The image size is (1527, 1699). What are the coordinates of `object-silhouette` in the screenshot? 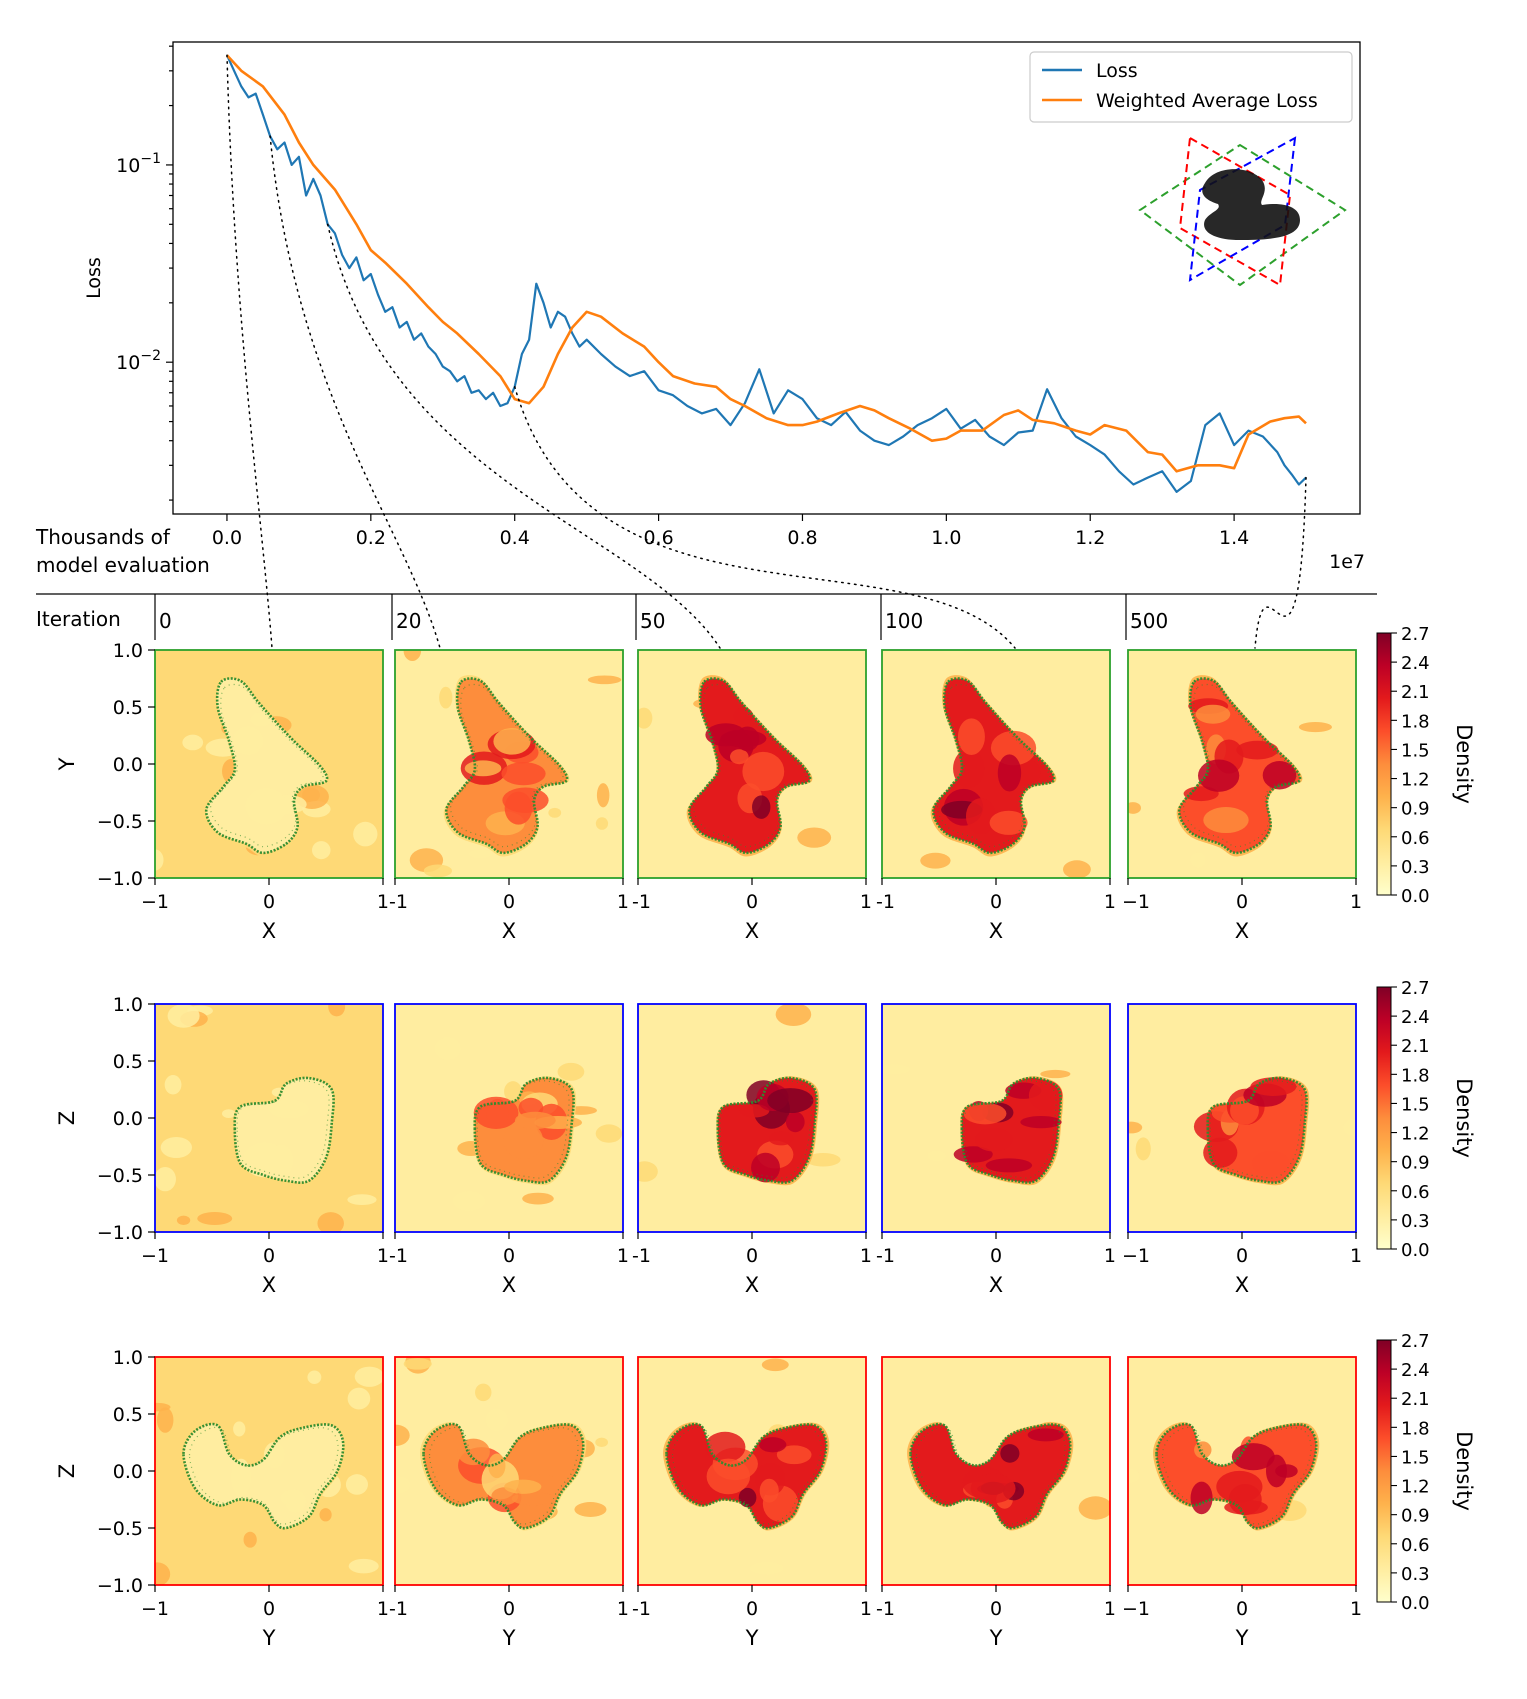 It's located at (1251, 204).